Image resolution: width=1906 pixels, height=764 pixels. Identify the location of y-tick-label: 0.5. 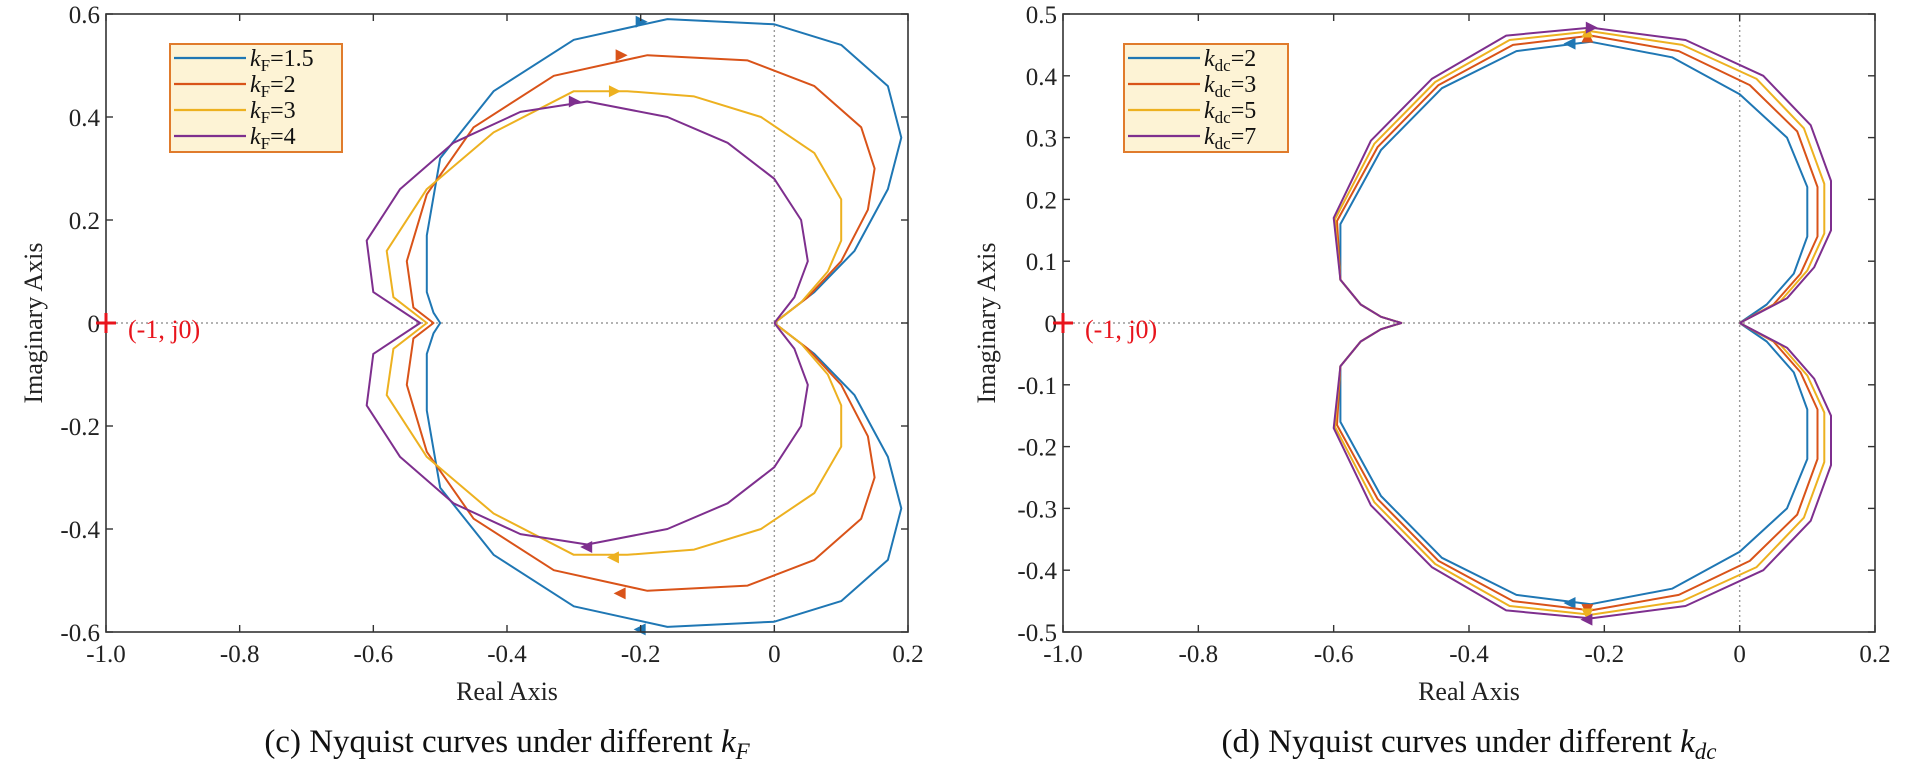
(1041, 15).